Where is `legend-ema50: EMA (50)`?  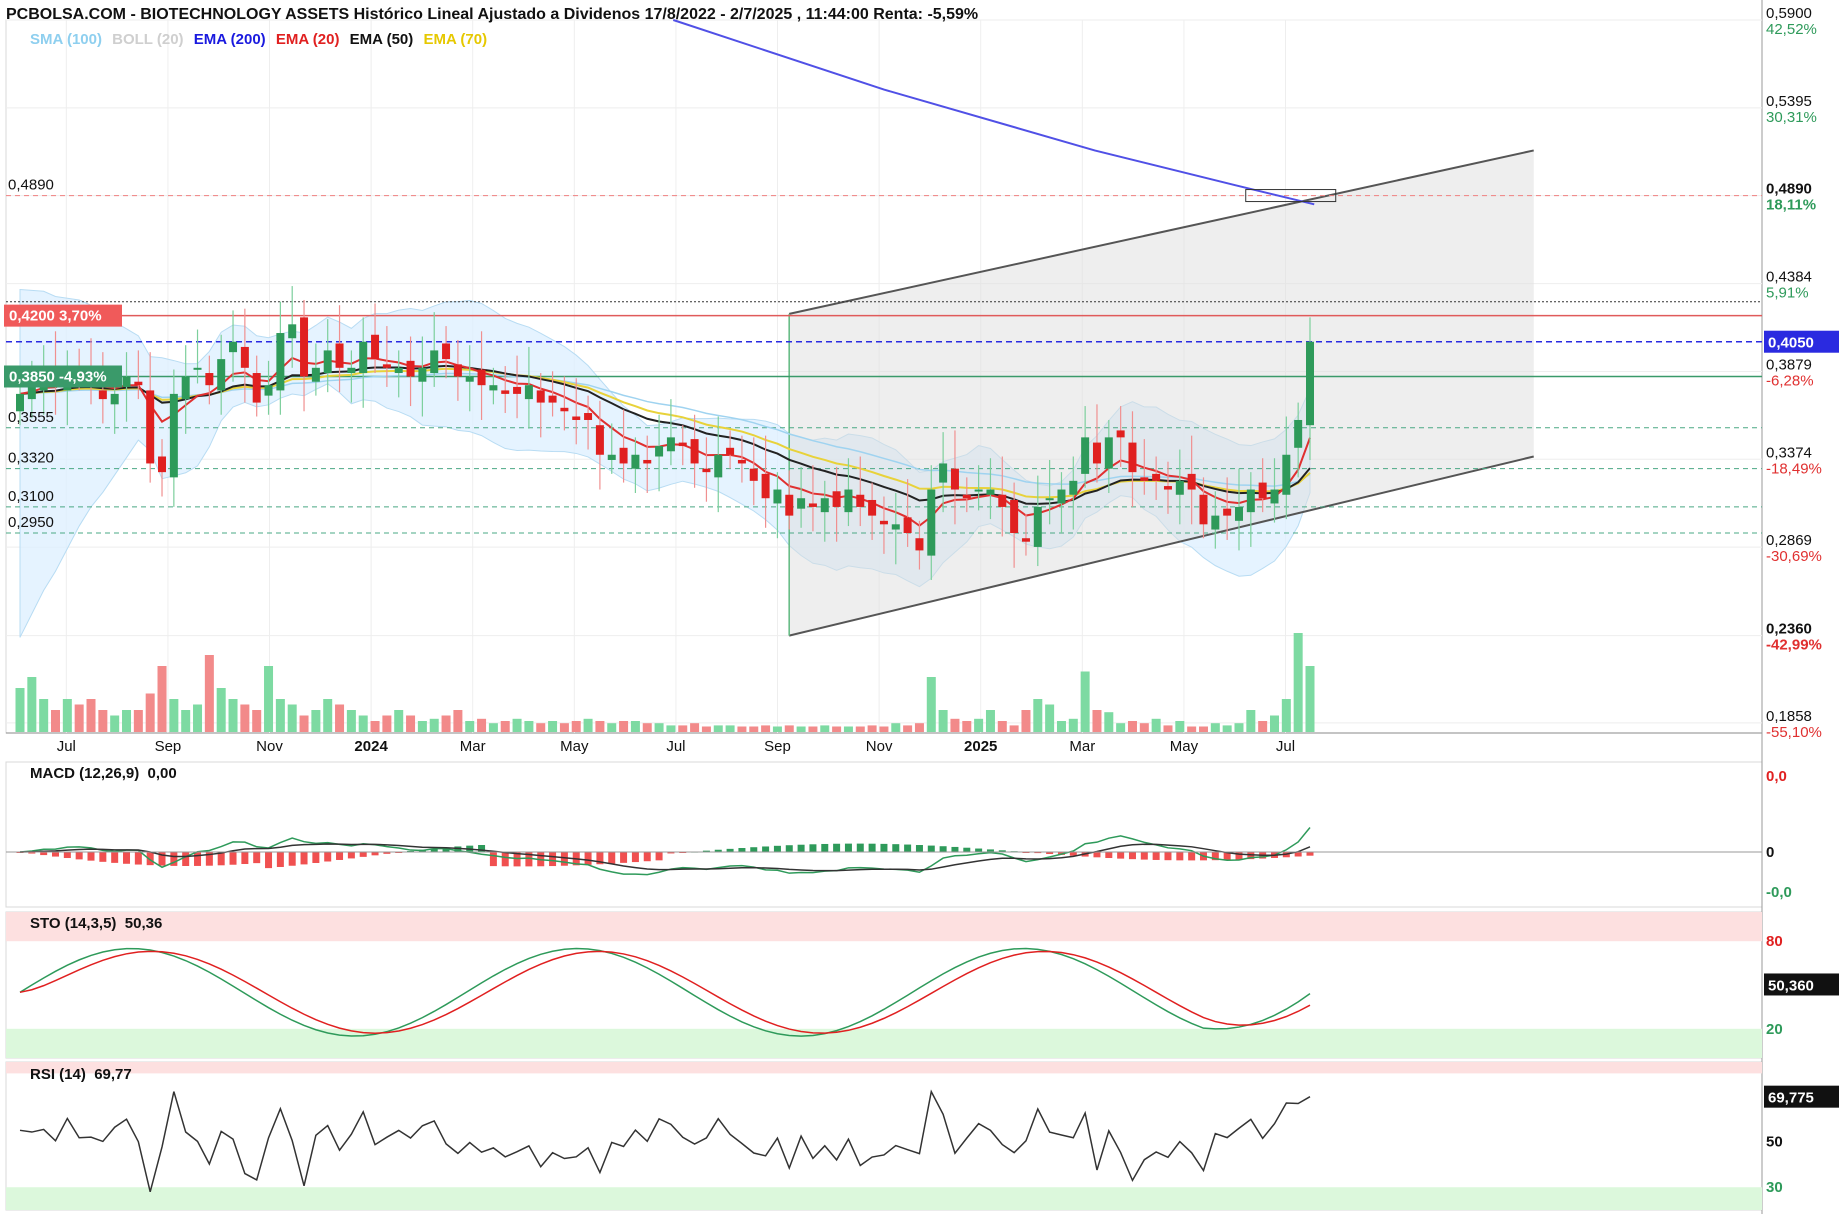 legend-ema50: EMA (50) is located at coordinates (381, 39).